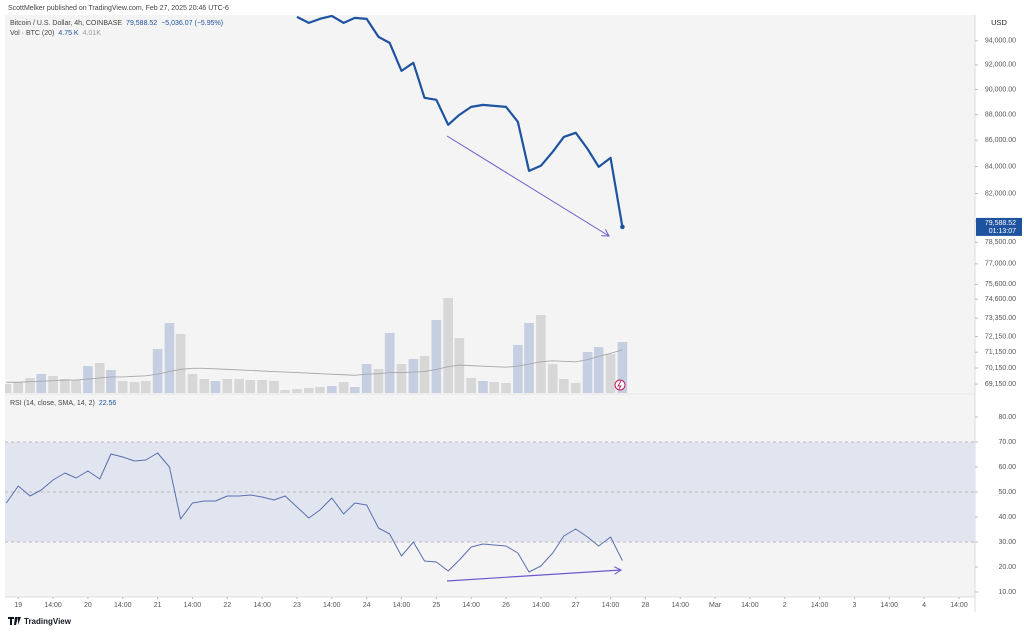 This screenshot has width=1024, height=632. Describe the element at coordinates (32, 33) in the screenshot. I see `volume-title: Vol · BTC (20)` at that location.